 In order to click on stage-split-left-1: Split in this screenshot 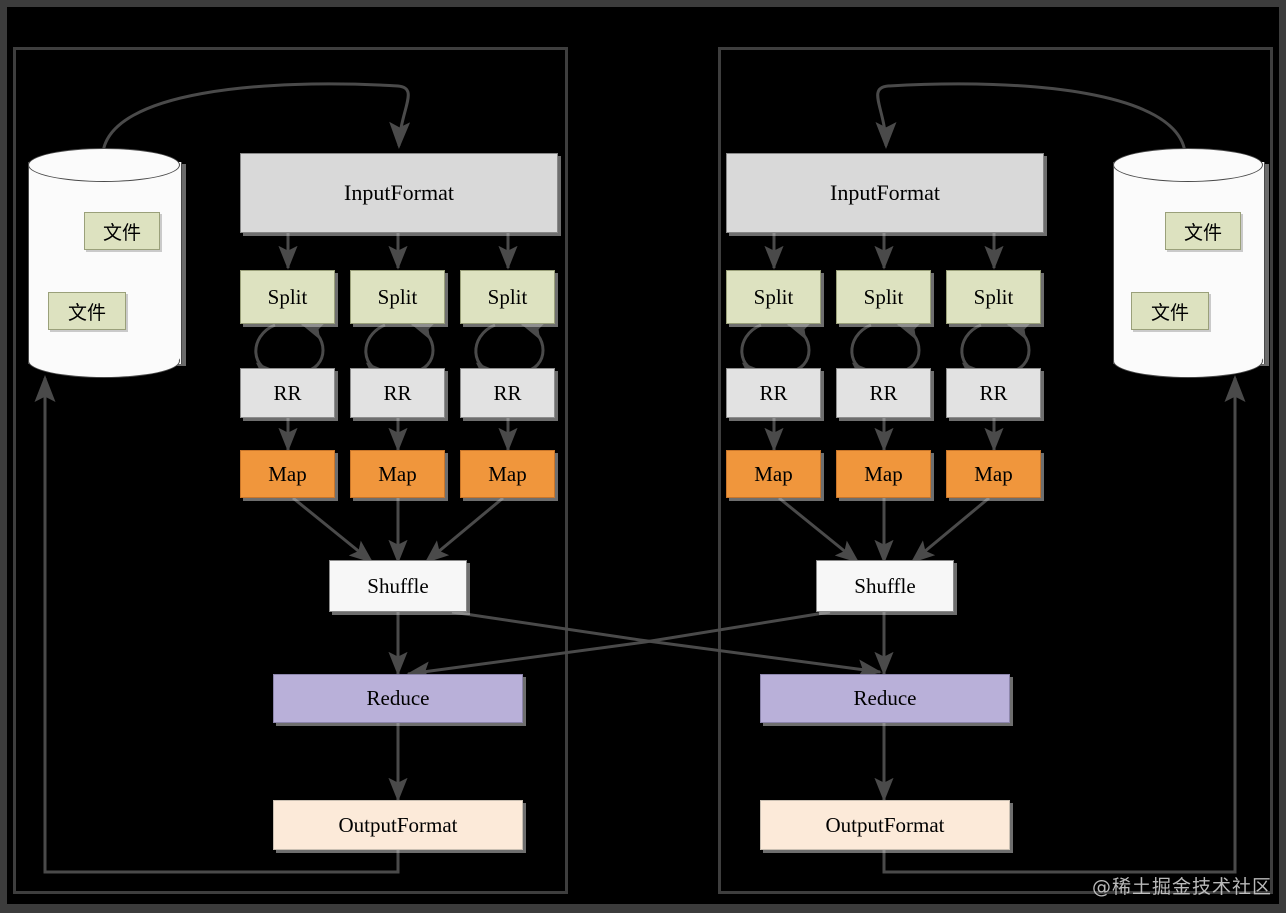, I will do `click(287, 297)`.